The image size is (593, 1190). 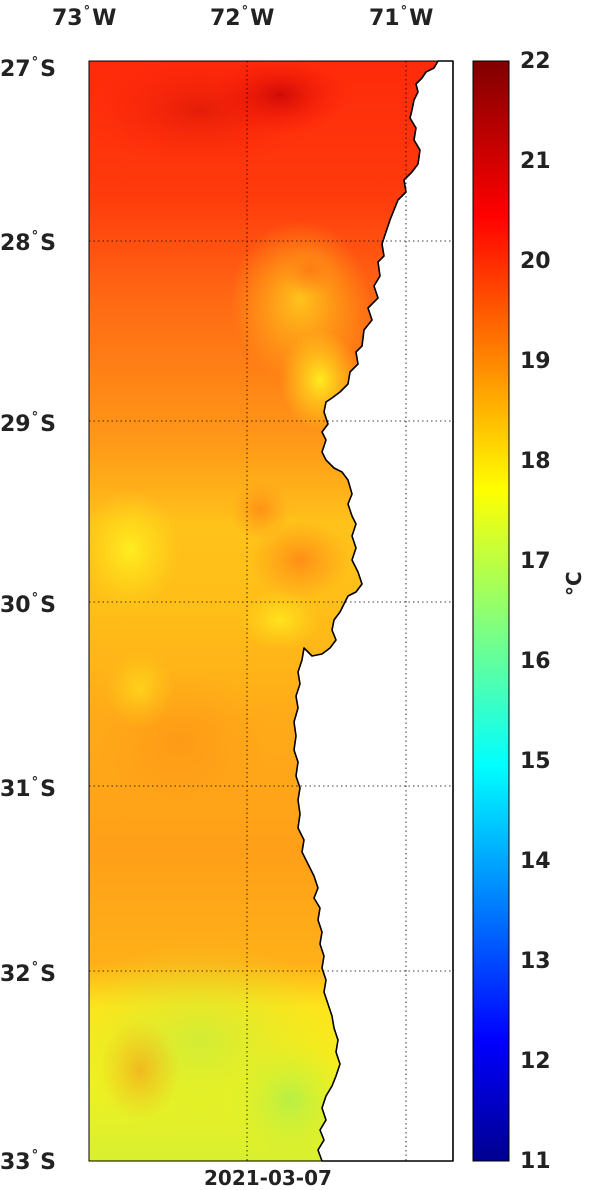 I want to click on colorbar-tick-13: 13, so click(x=535, y=961).